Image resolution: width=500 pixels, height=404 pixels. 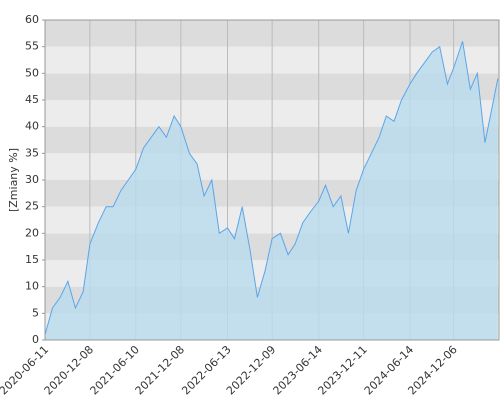 What do you see at coordinates (32, 72) in the screenshot?
I see `y-tick-label: 50` at bounding box center [32, 72].